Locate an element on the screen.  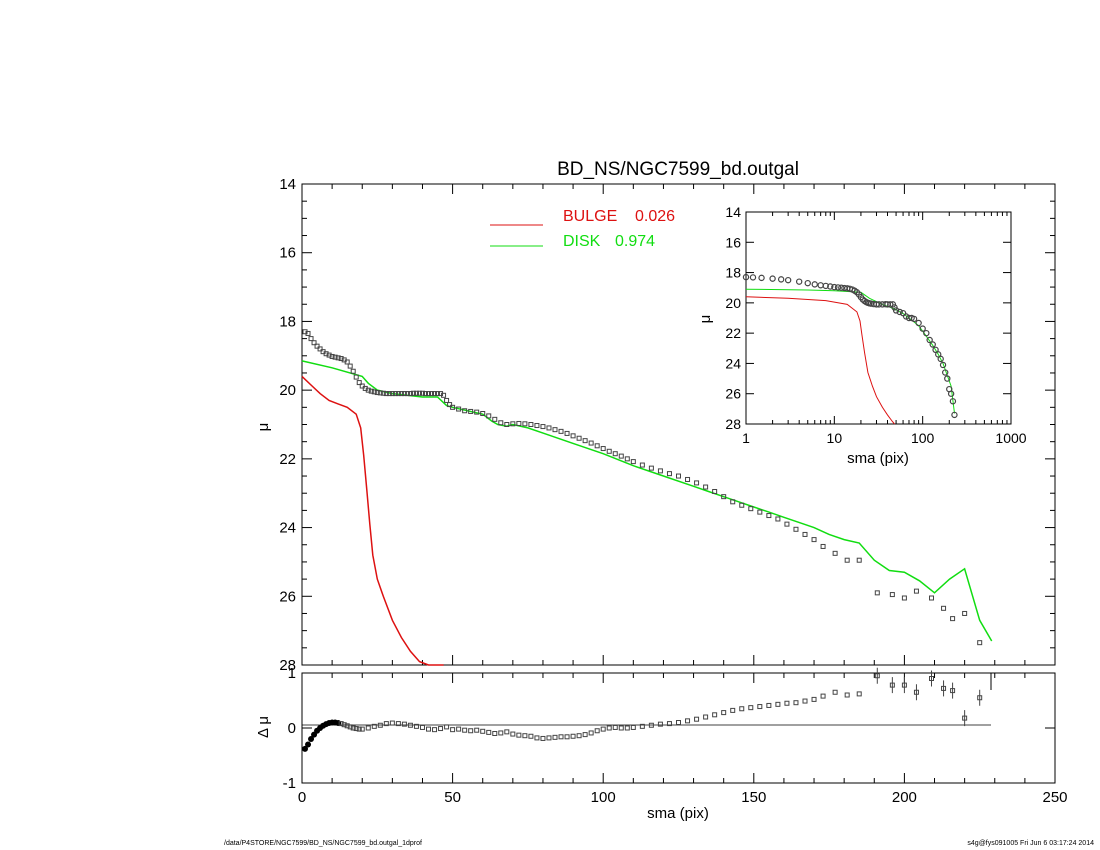
legend-bulge-value: 0.026 is located at coordinates (655, 216).